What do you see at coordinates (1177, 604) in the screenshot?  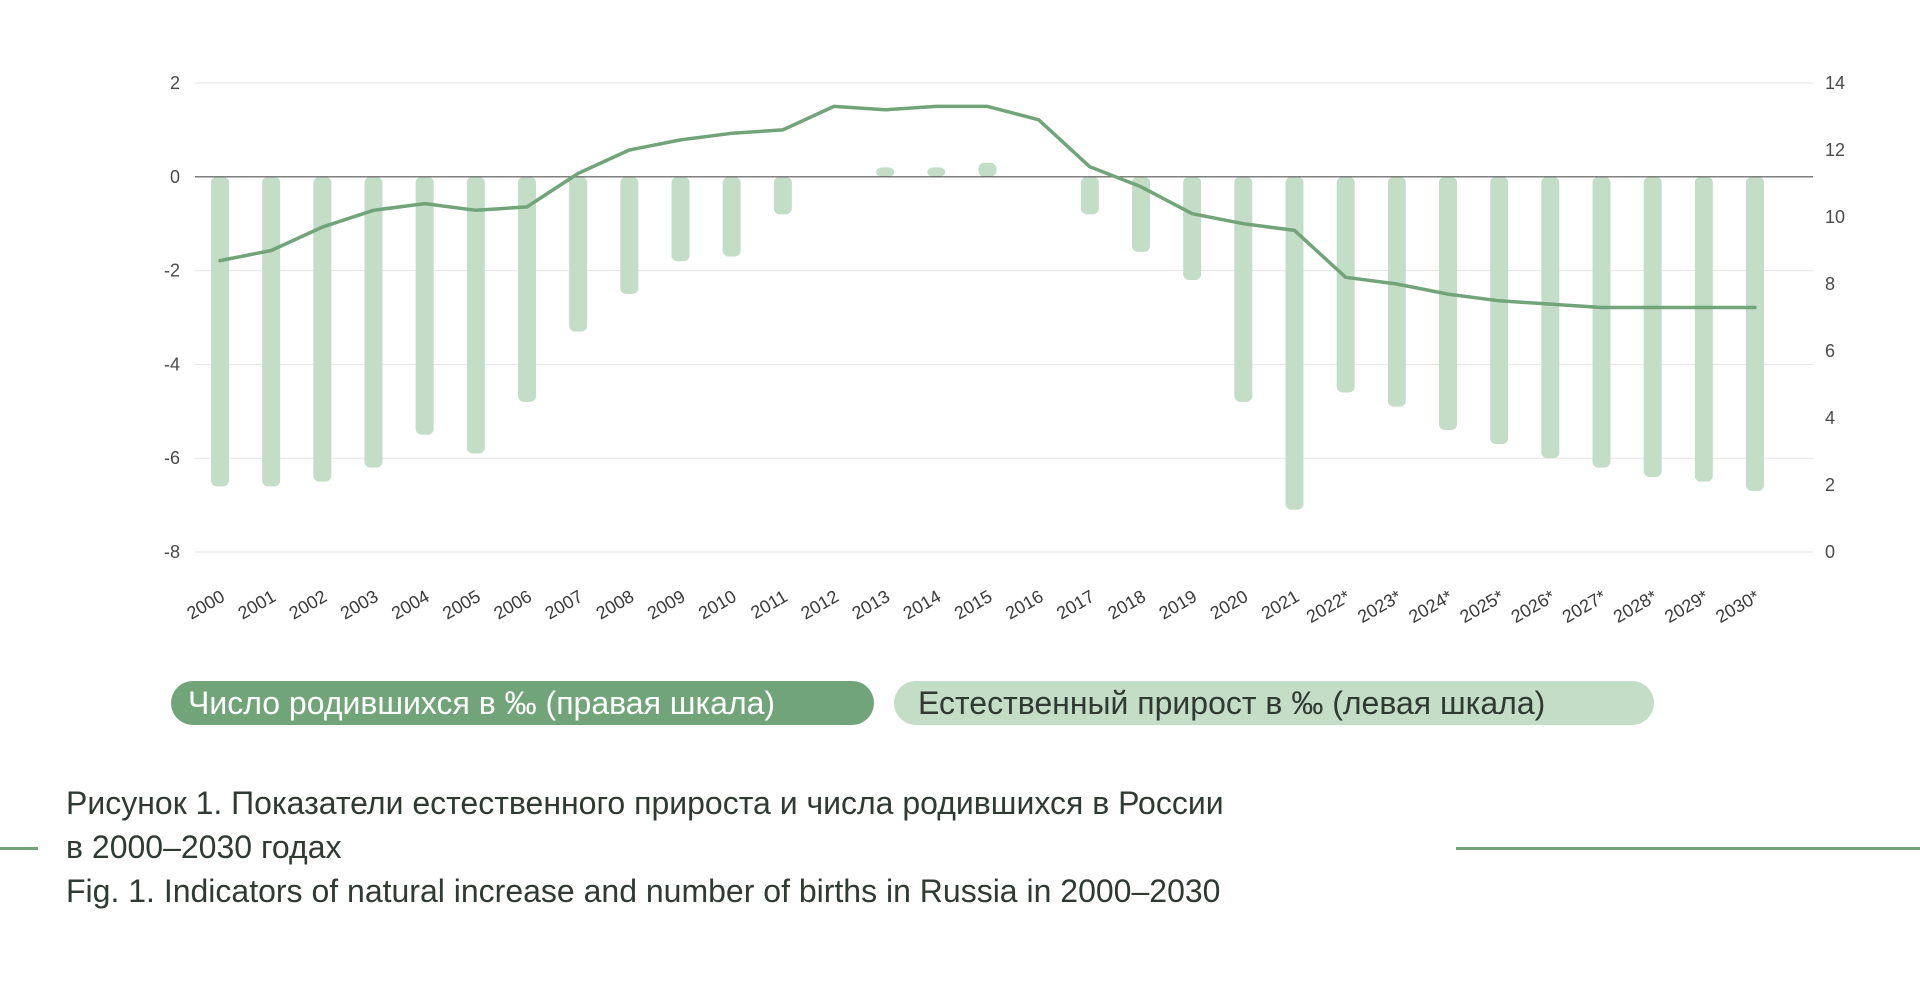 I see `x-tick-label: 2019` at bounding box center [1177, 604].